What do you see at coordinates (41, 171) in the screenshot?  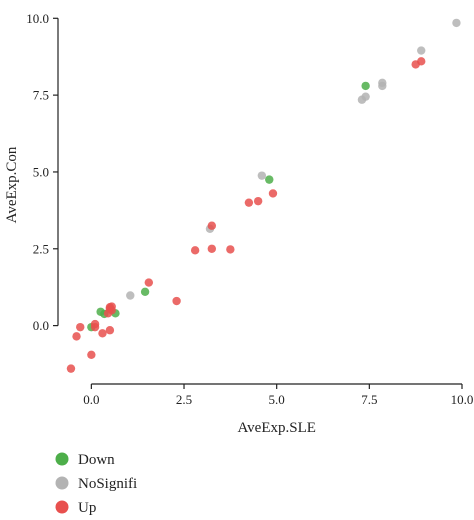 I see `y-tick-label: 5.0` at bounding box center [41, 171].